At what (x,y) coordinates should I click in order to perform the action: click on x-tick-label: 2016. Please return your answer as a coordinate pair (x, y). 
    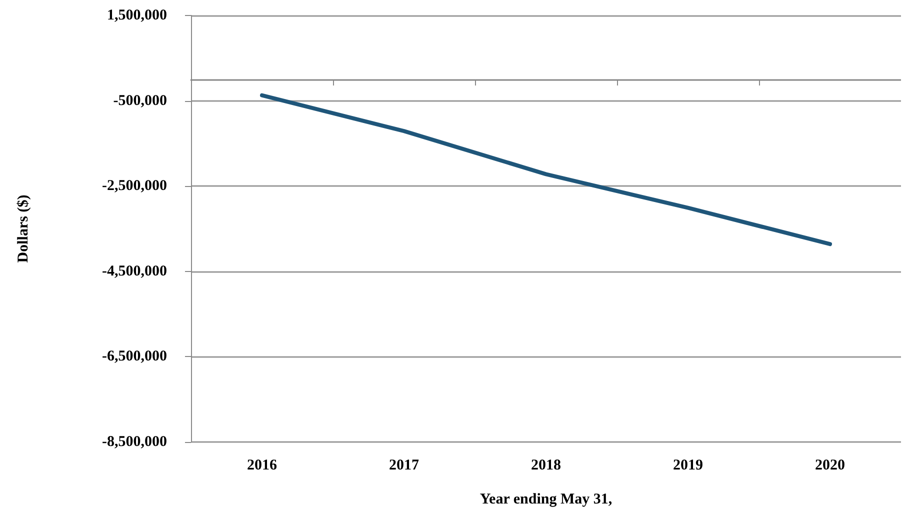
    Looking at the image, I should click on (262, 466).